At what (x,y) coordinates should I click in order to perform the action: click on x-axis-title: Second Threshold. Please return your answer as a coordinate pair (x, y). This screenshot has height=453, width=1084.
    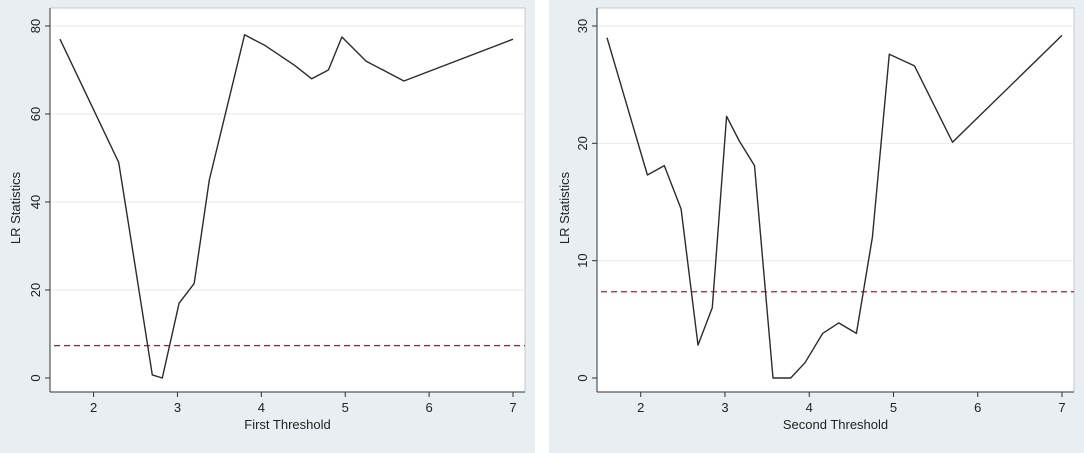
    Looking at the image, I should click on (835, 424).